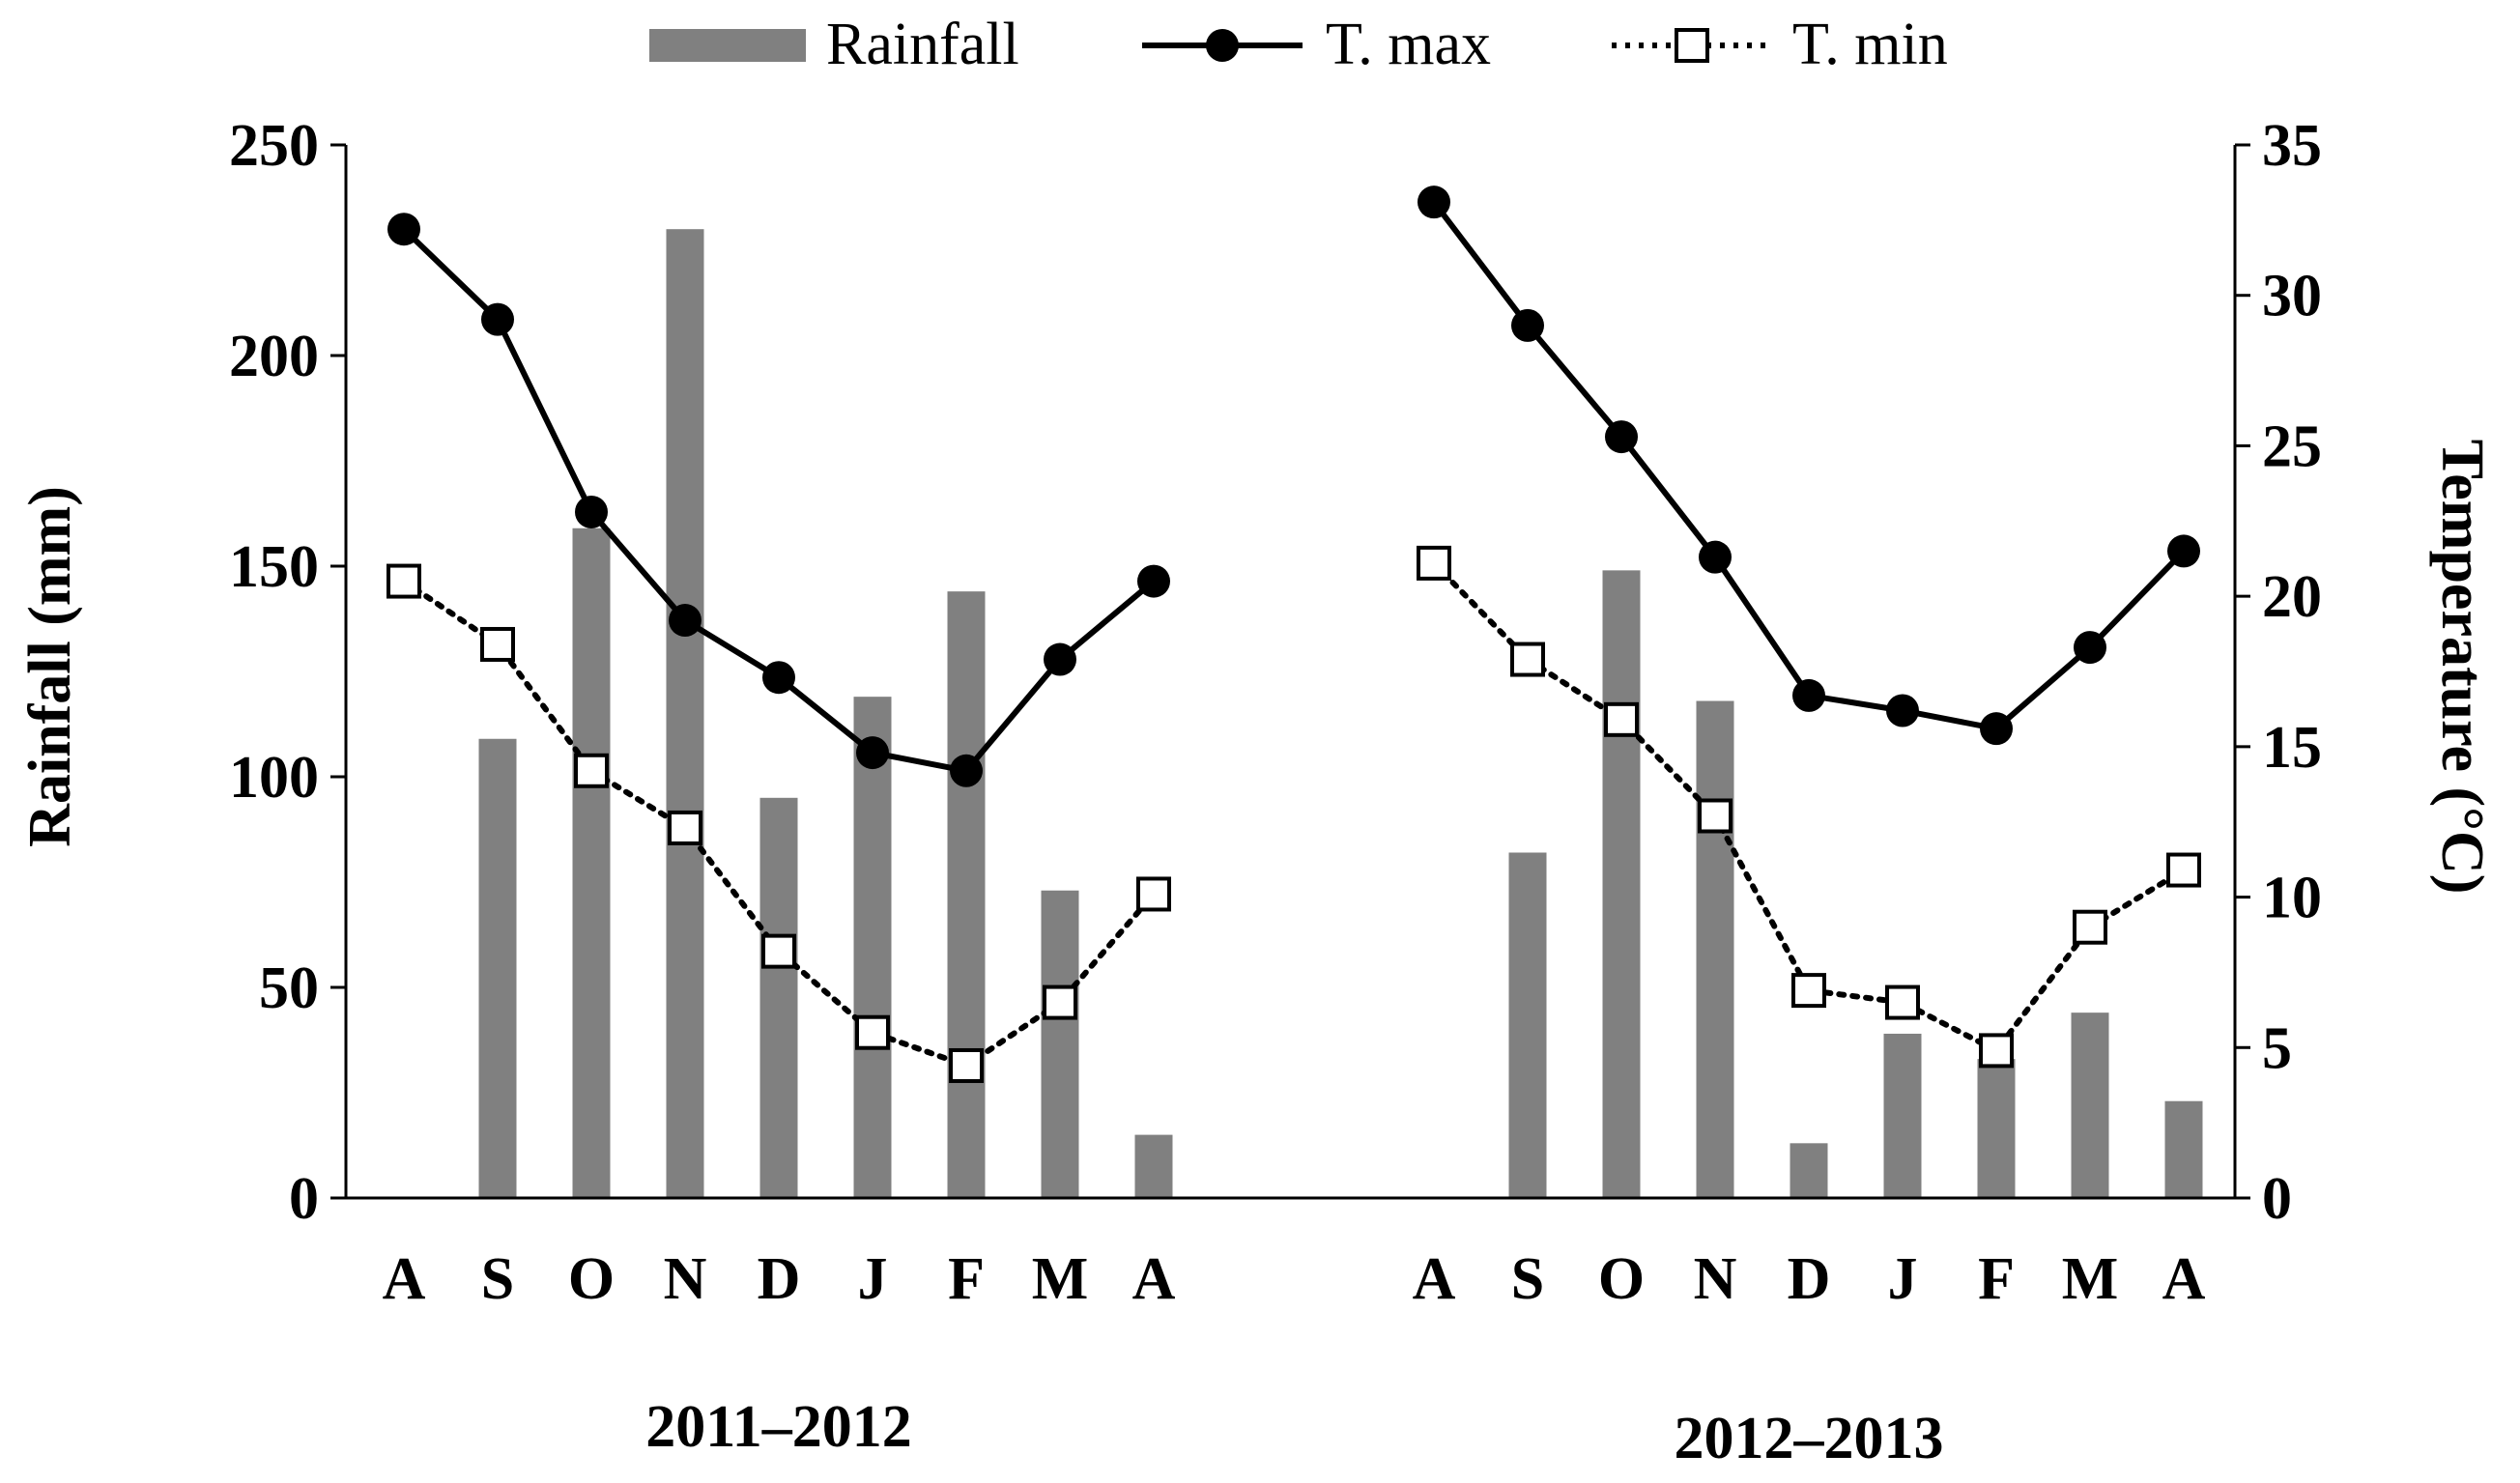 The width and height of the screenshot is (2520, 1483). Describe the element at coordinates (727, 45) in the screenshot. I see `legend-rainfall-swatch` at that location.